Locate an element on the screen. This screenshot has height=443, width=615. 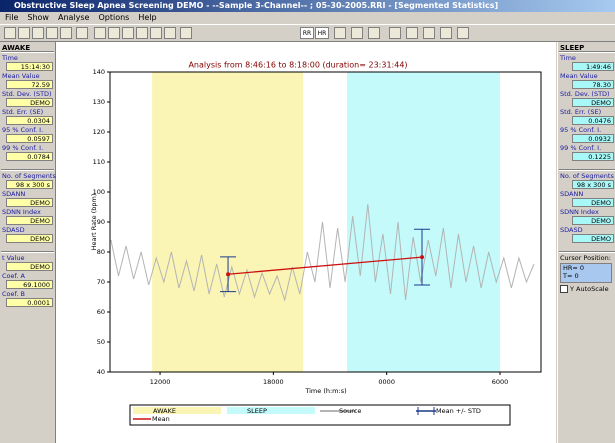
legend-label: Mean is located at coordinates (161, 419).